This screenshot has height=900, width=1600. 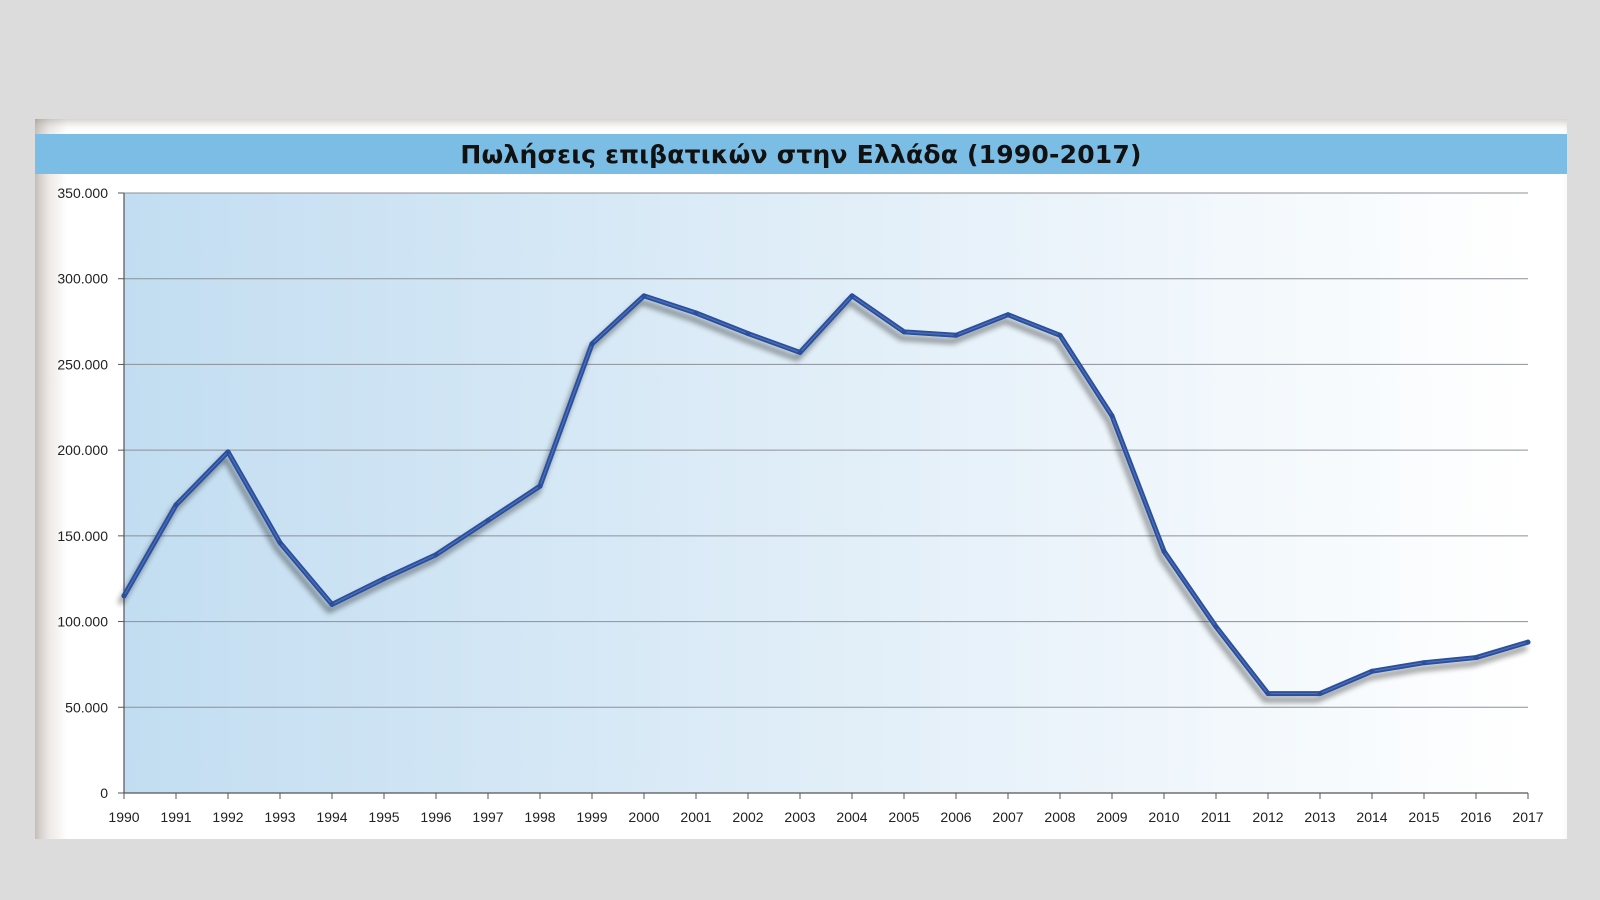 What do you see at coordinates (851, 817) in the screenshot?
I see `x-tick-label: 2004` at bounding box center [851, 817].